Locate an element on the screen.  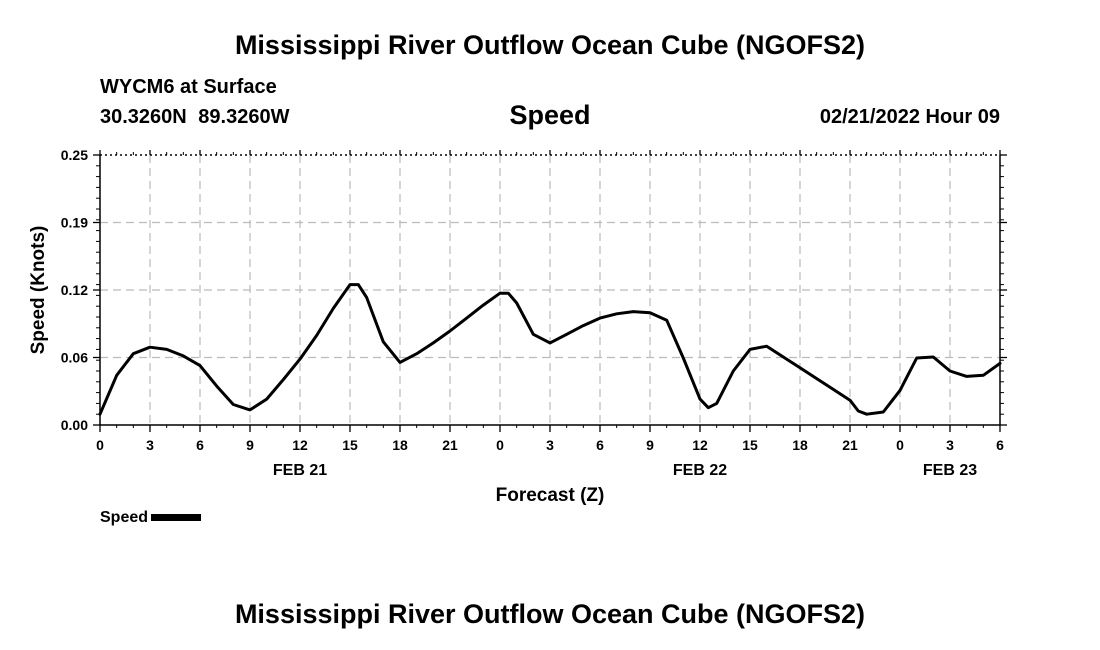
station-label: WYCM6 at Surface is located at coordinates (188, 87).